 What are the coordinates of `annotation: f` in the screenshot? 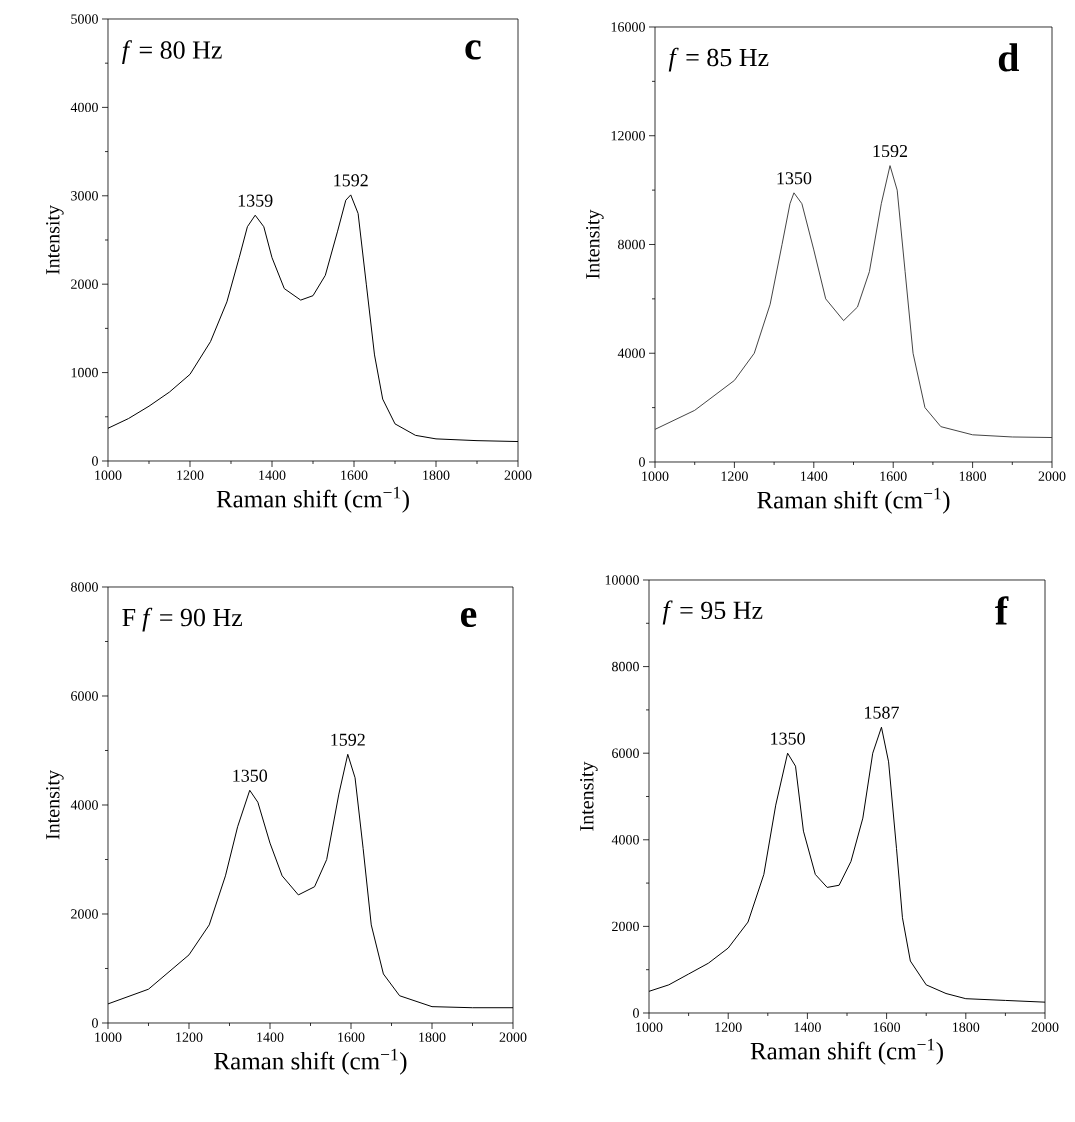 It's located at (1002, 610).